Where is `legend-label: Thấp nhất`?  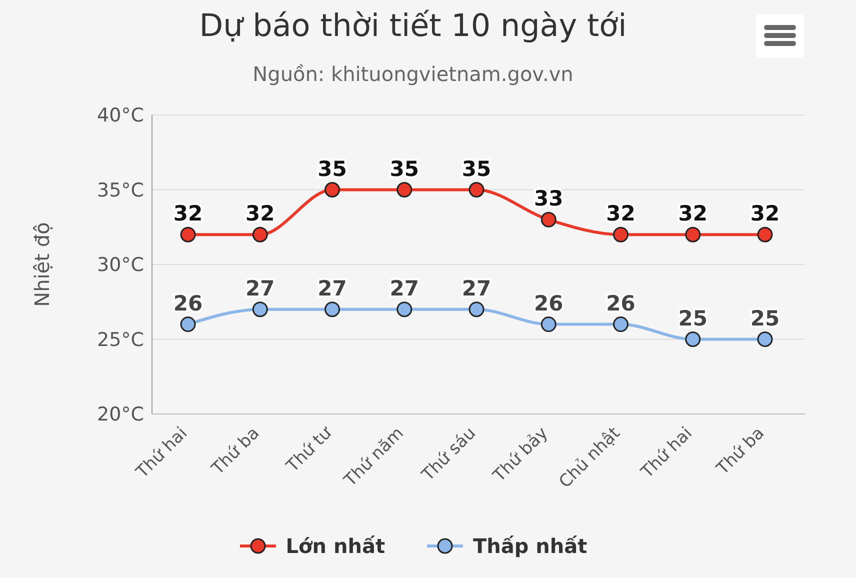
legend-label: Thấp nhất is located at coordinates (530, 546).